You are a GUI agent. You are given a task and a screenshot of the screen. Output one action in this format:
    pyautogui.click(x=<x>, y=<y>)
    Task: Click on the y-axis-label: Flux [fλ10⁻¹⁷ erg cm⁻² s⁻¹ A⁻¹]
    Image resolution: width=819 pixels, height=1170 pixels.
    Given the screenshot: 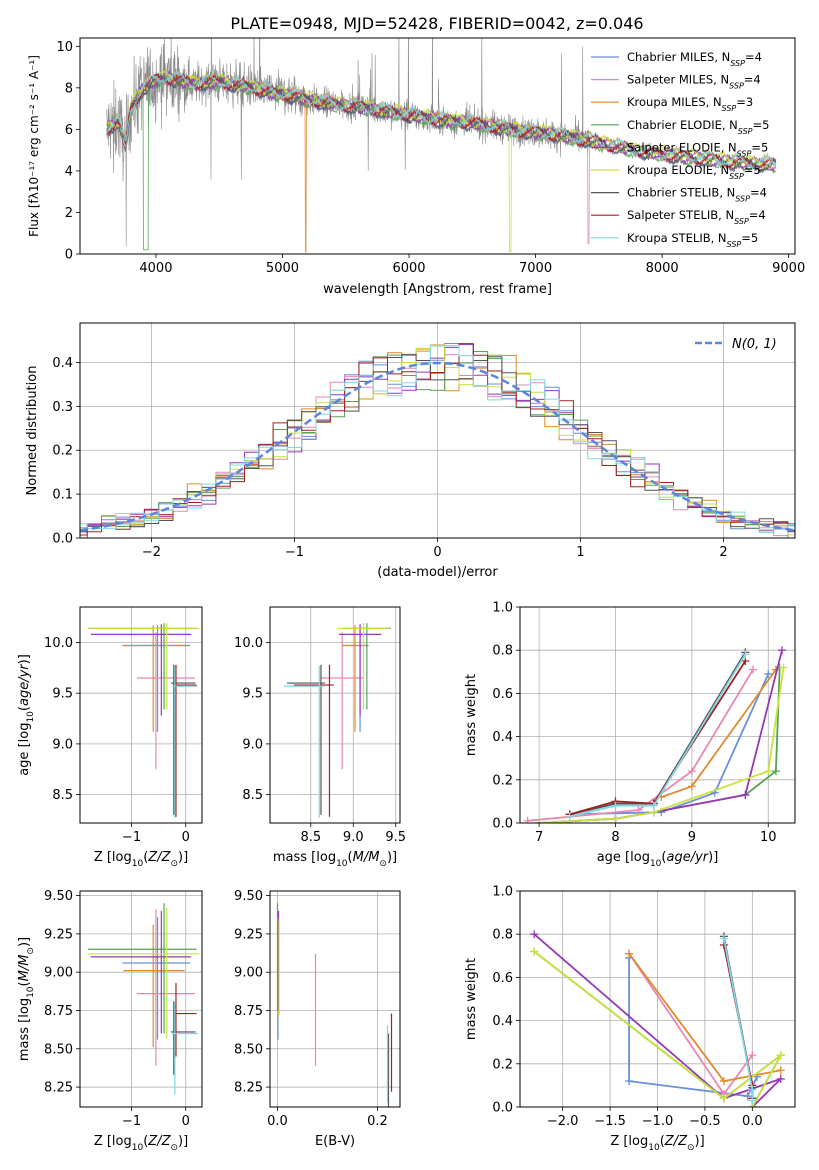 What is the action you would take?
    pyautogui.click(x=34, y=146)
    